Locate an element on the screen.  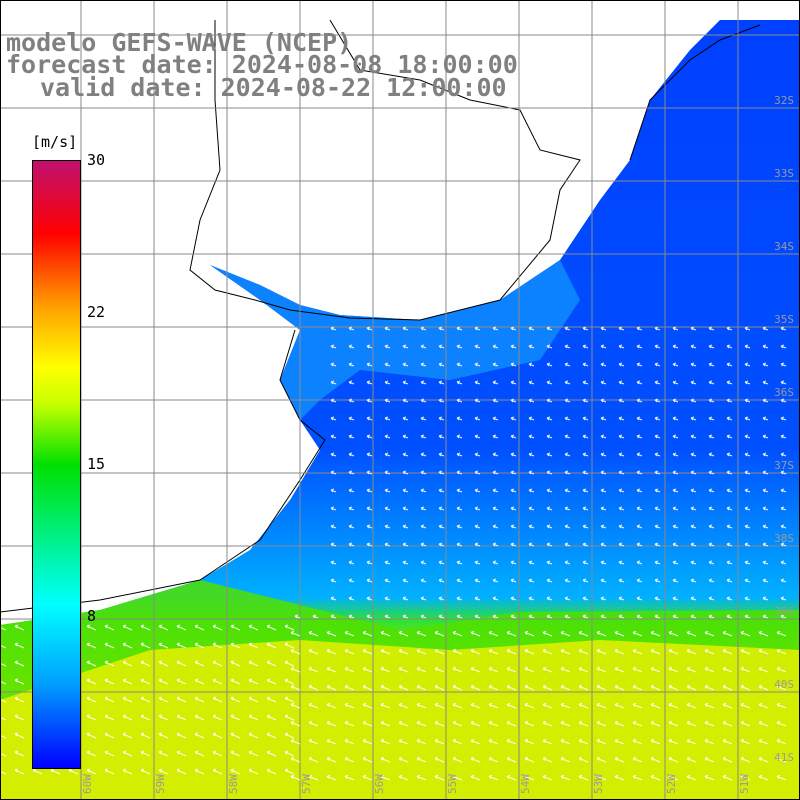
lat-label-37s: 37S is located at coordinates (784, 465).